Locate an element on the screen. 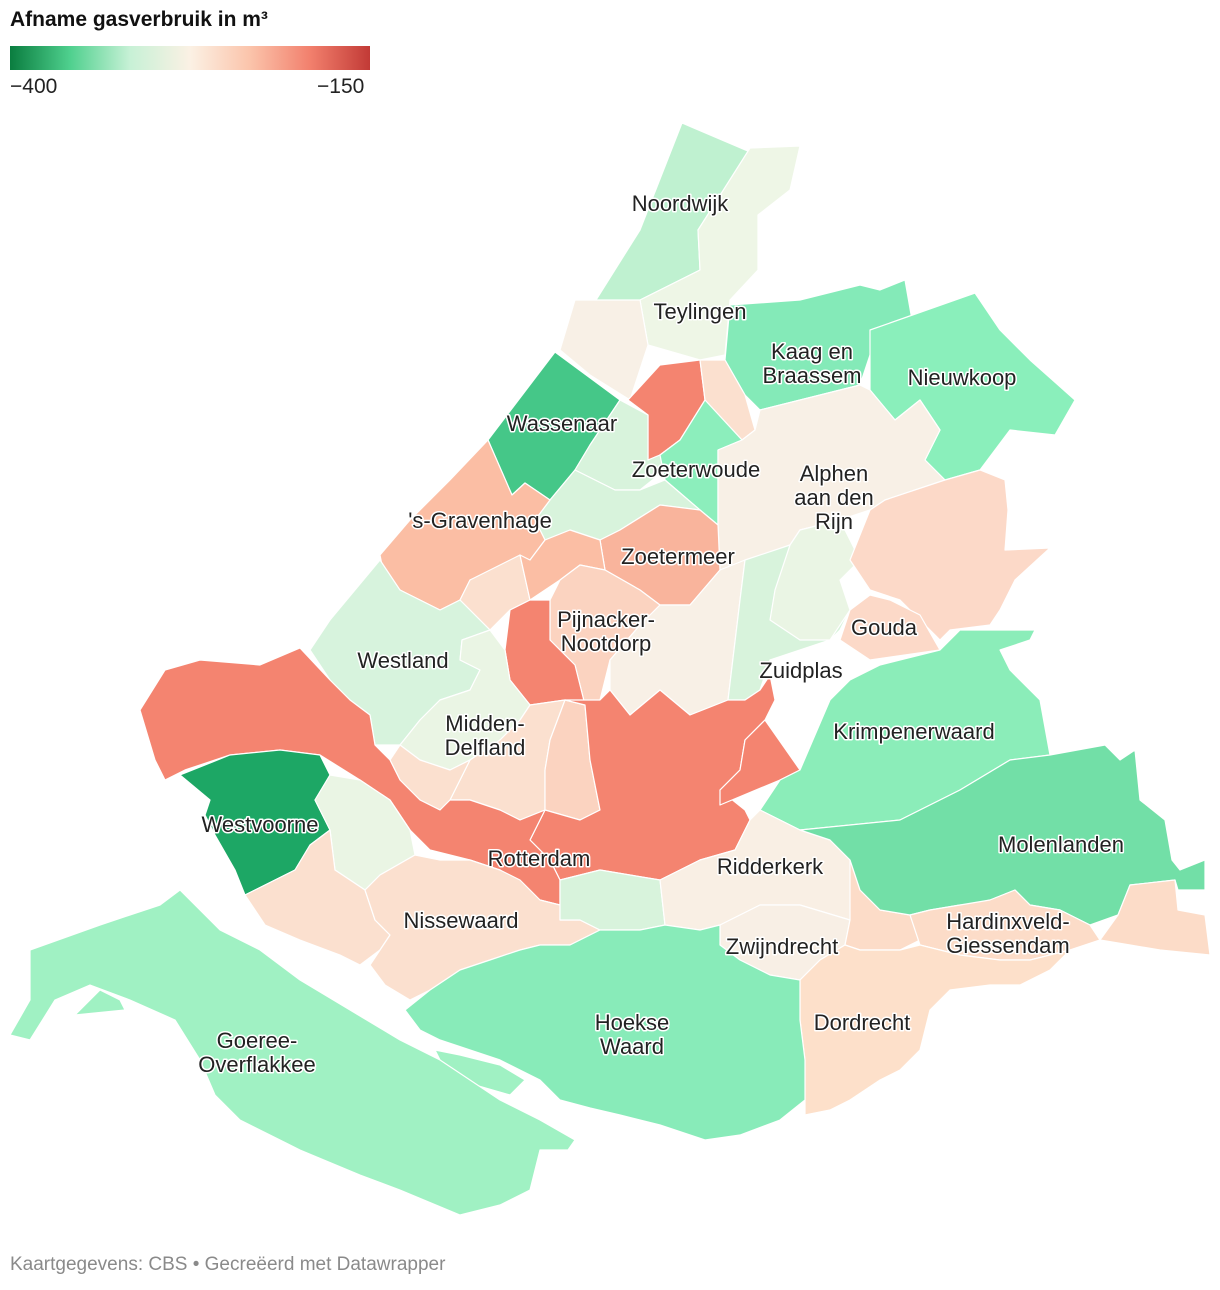  municipality-dordrecht is located at coordinates (935, 1030).